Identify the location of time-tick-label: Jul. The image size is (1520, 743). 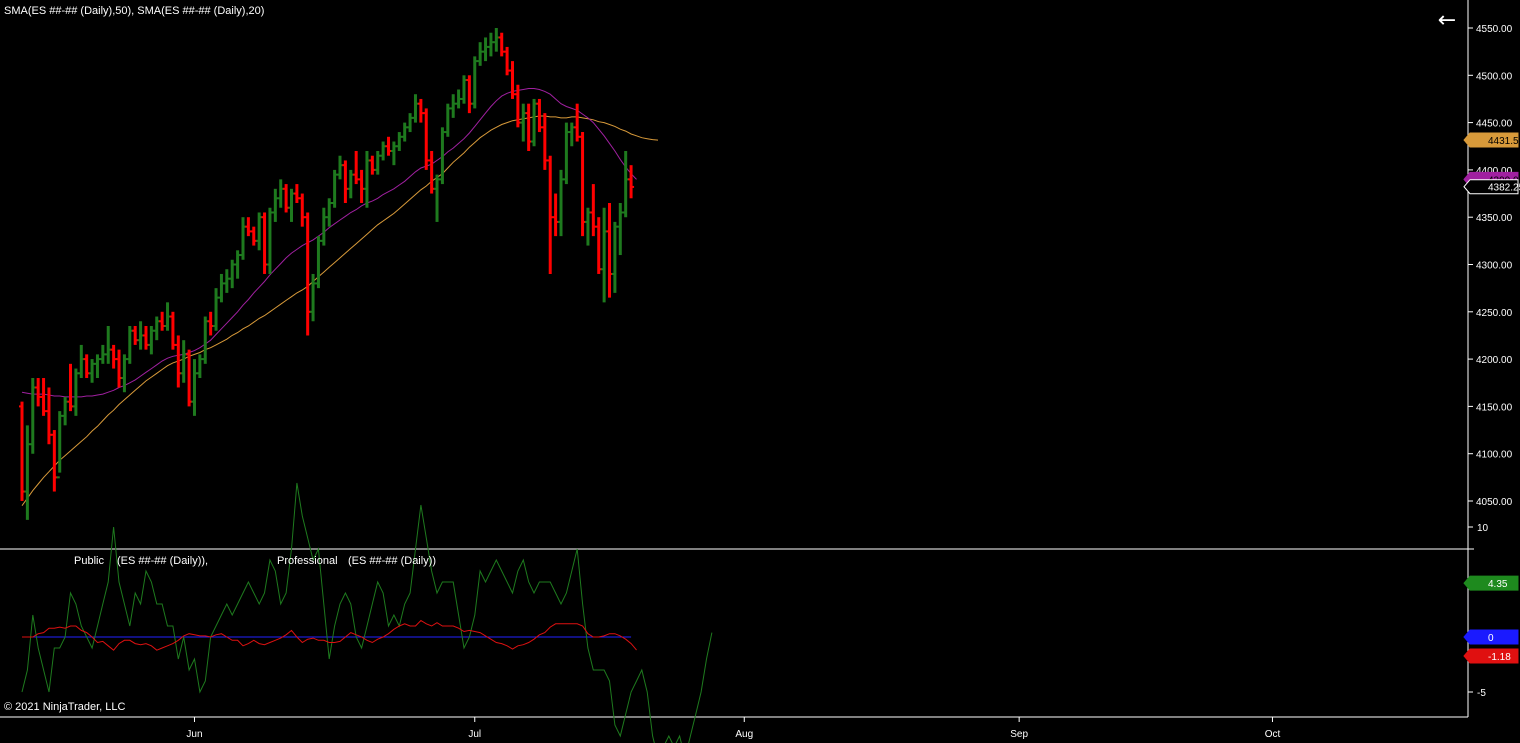
(474, 734).